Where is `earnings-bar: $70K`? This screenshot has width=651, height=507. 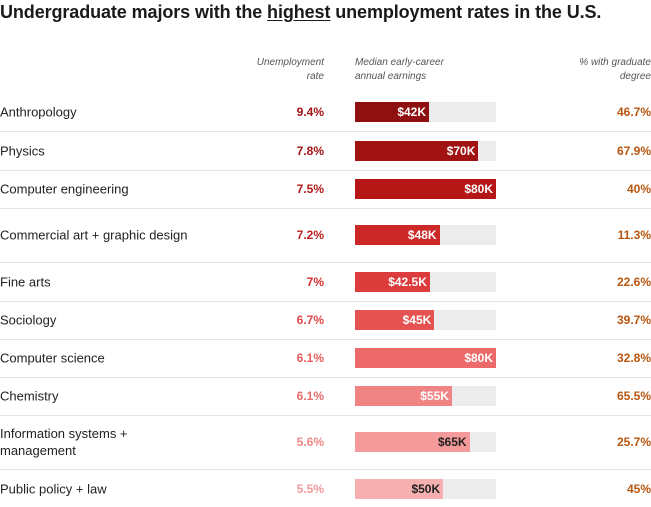 earnings-bar: $70K is located at coordinates (417, 151).